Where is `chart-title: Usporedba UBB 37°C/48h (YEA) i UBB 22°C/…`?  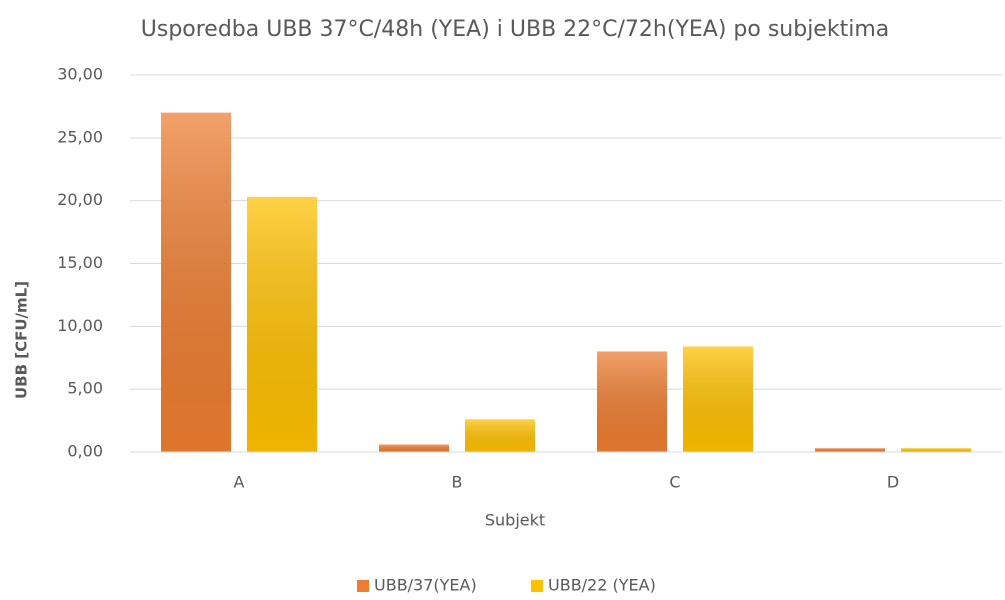 chart-title: Usporedba UBB 37°C/48h (YEA) i UBB 22°C/… is located at coordinates (515, 29).